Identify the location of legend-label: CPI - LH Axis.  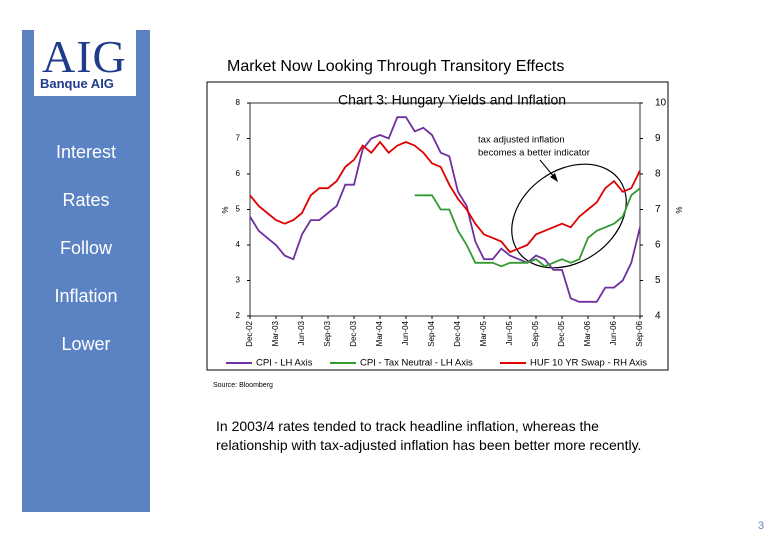
(284, 363).